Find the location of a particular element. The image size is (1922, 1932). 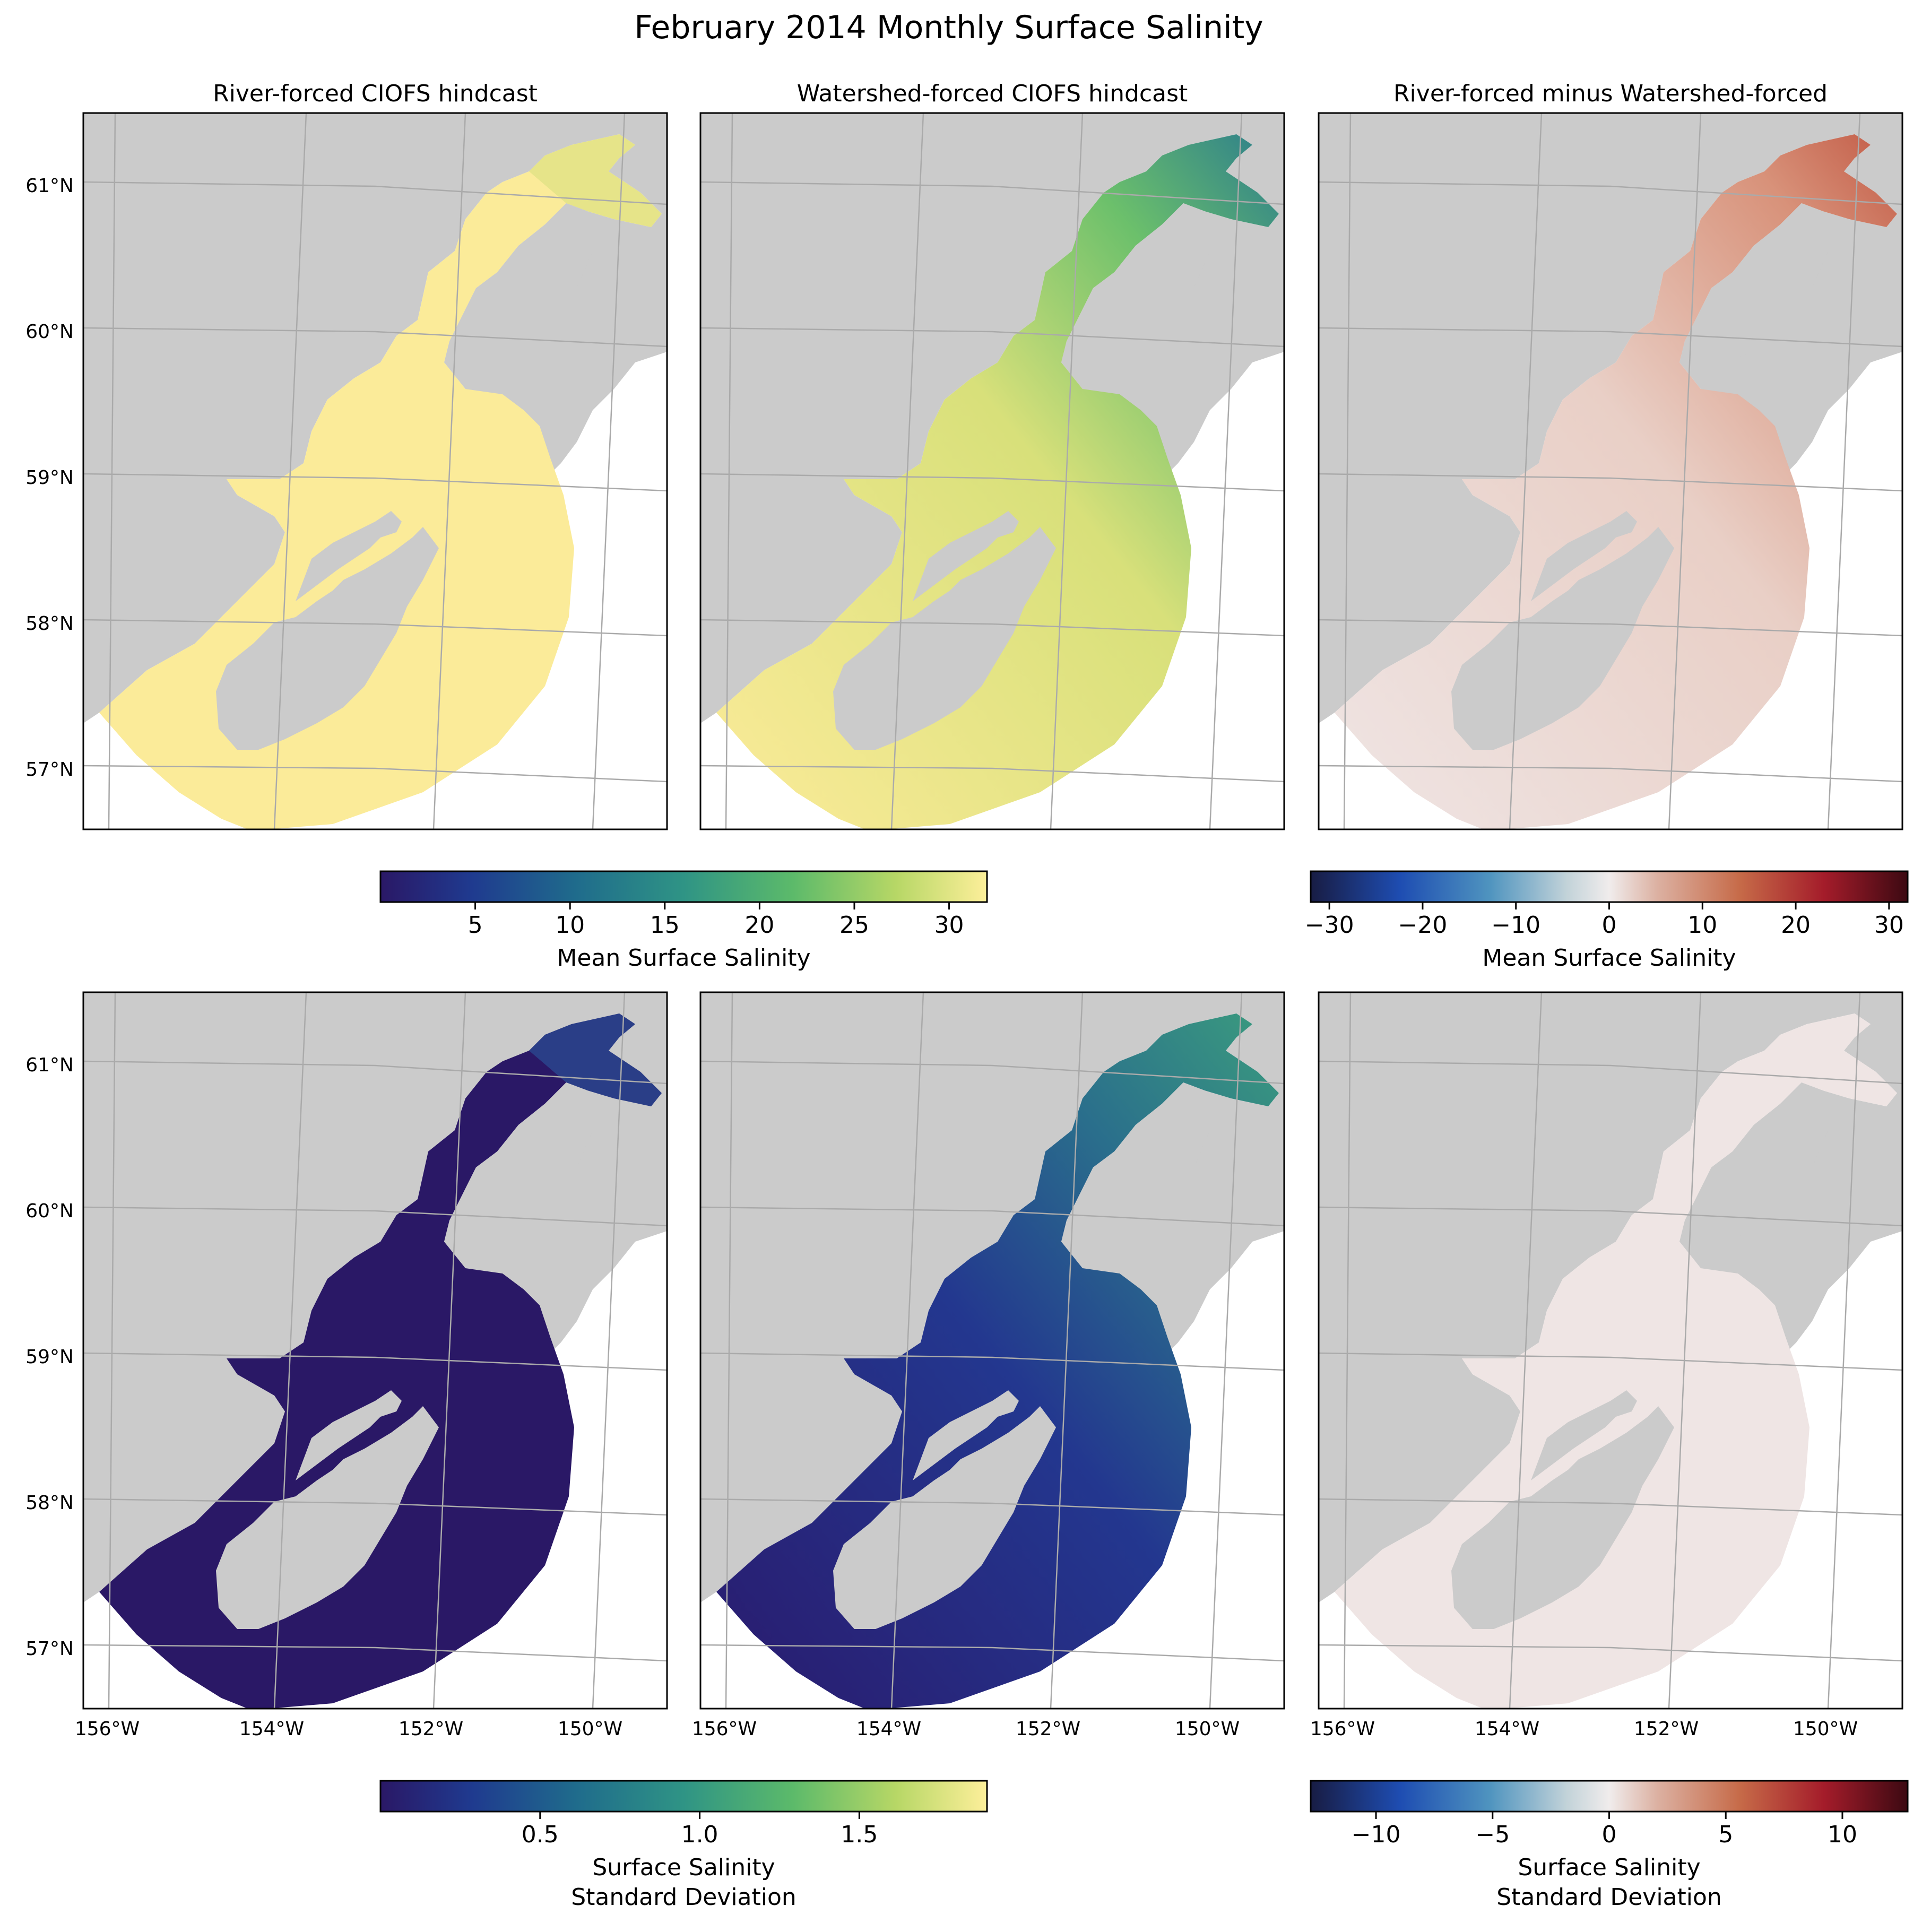

map-panel-bottom-left: 61°N 60°N 59°N 58°N 57°N 156°W 154°W 152°W 150°W is located at coordinates (346, 1365).